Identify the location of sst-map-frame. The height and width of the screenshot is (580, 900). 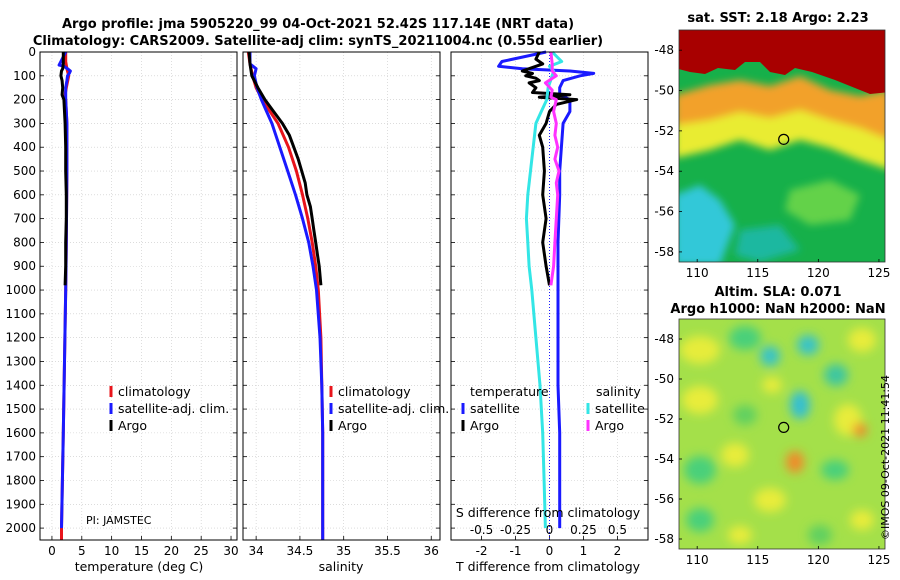
(782, 146).